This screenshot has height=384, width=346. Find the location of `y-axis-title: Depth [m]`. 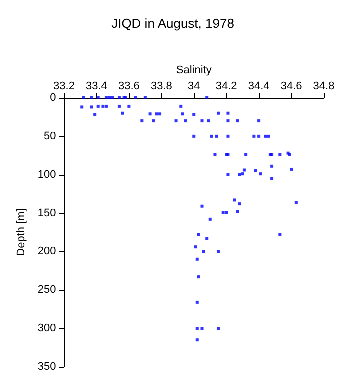

y-axis-title: Depth [m] is located at coordinates (22, 232).